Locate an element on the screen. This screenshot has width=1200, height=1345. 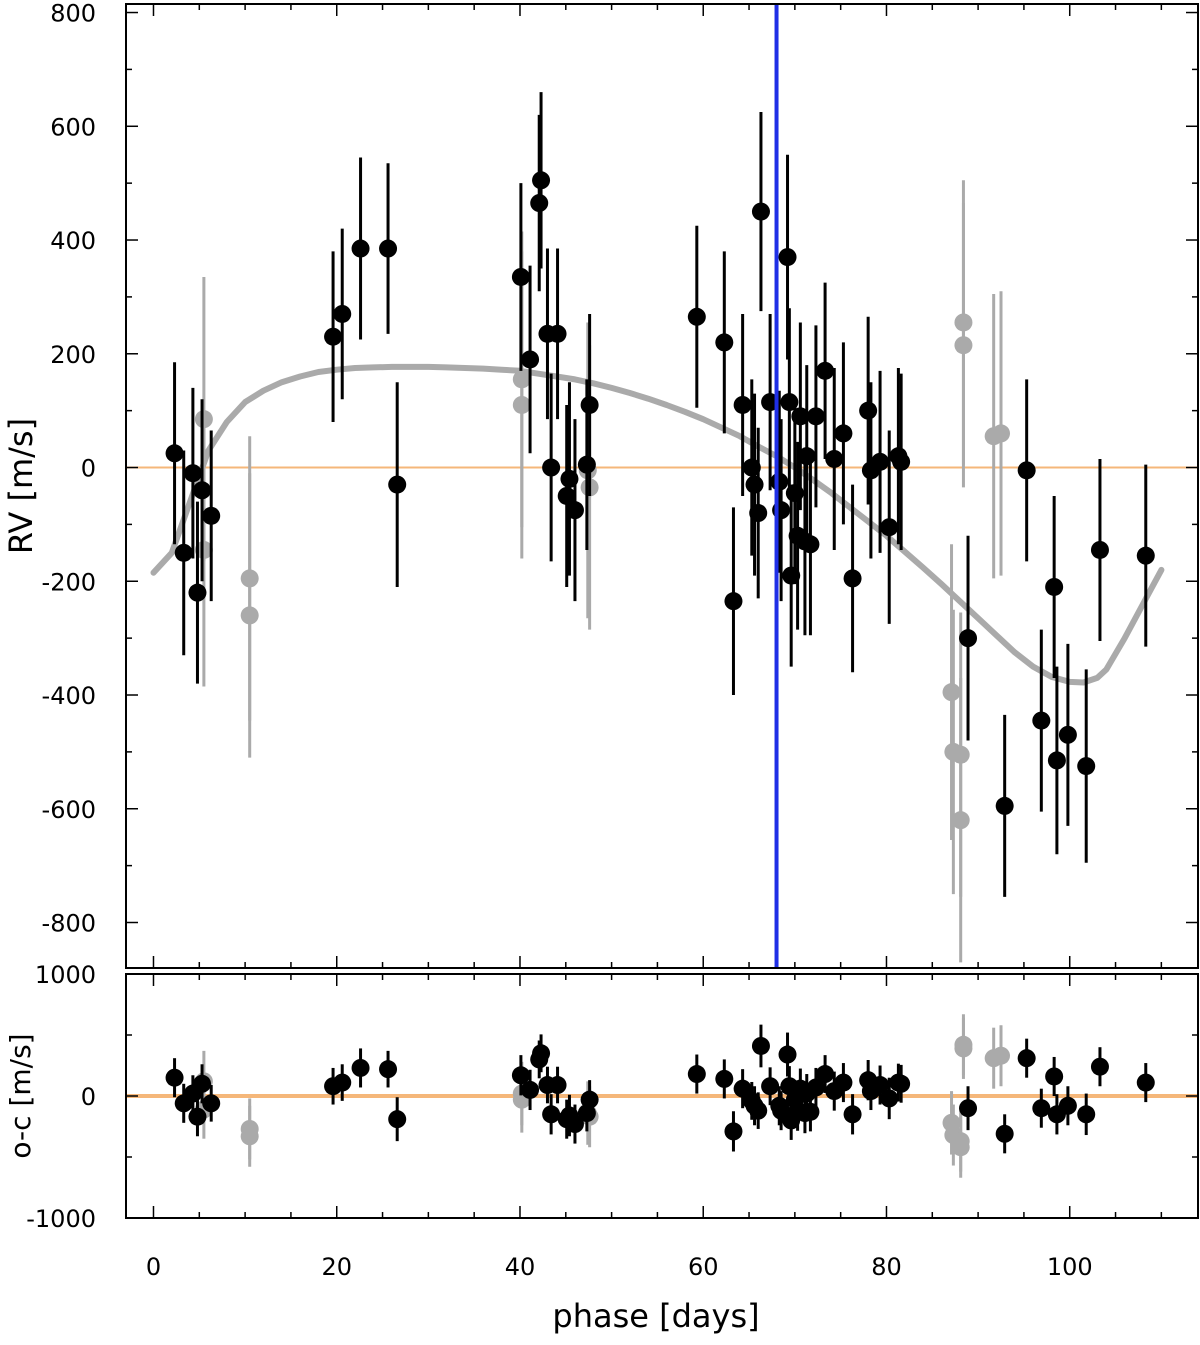
rv-y-tick-label: 600 is located at coordinates (73, 127).